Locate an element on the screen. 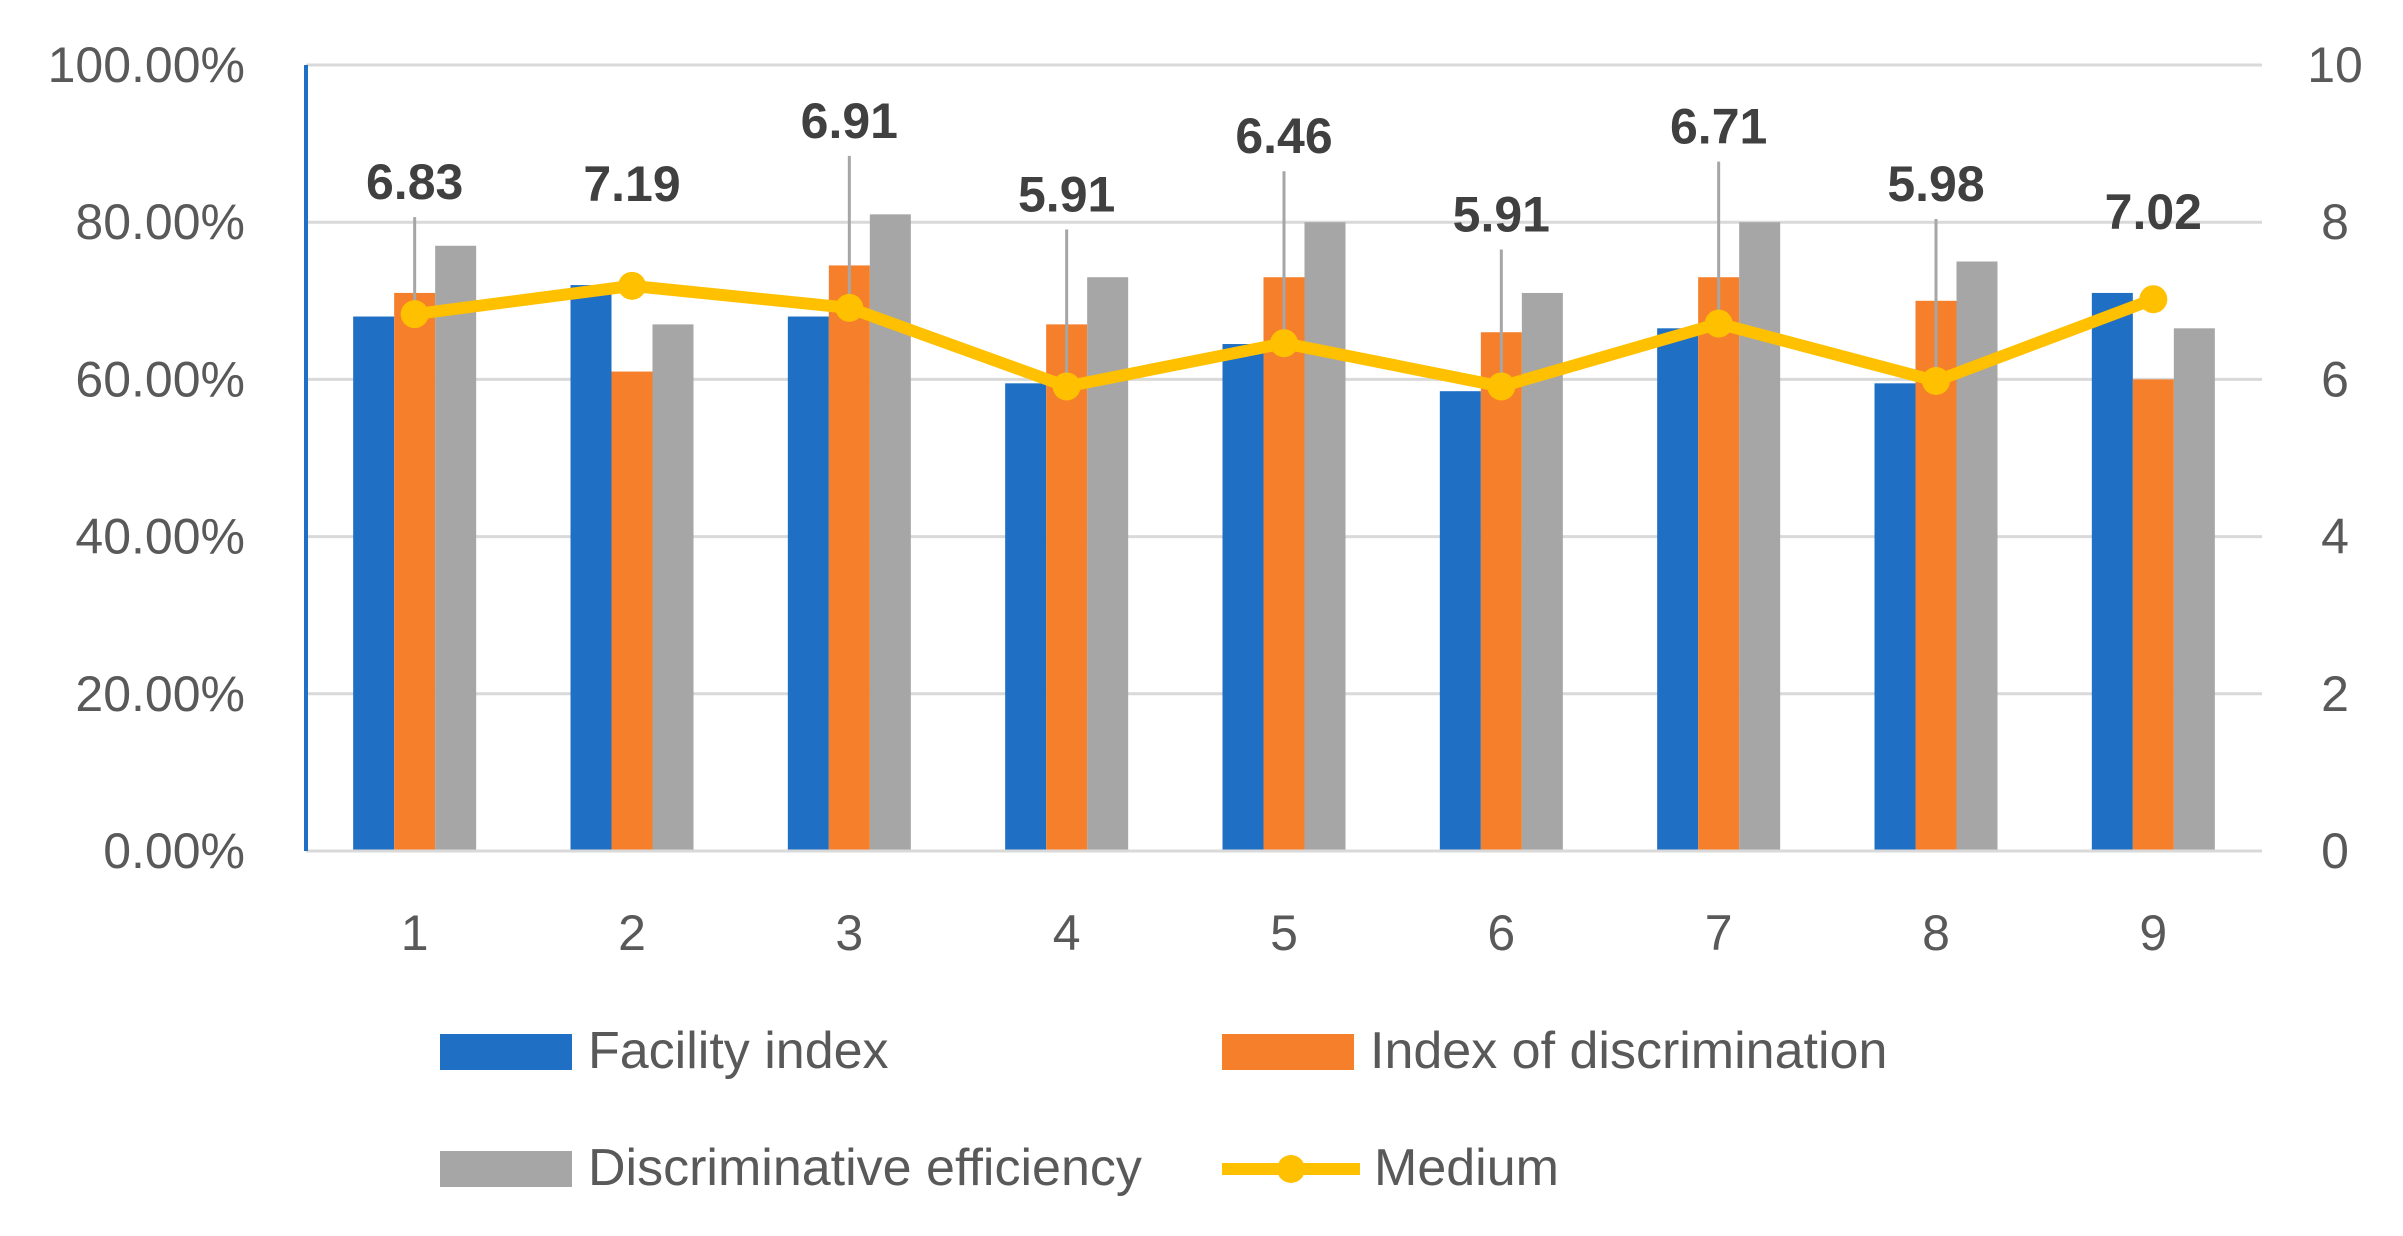 The width and height of the screenshot is (2403, 1236). data-label: 5.98 is located at coordinates (1935, 184).